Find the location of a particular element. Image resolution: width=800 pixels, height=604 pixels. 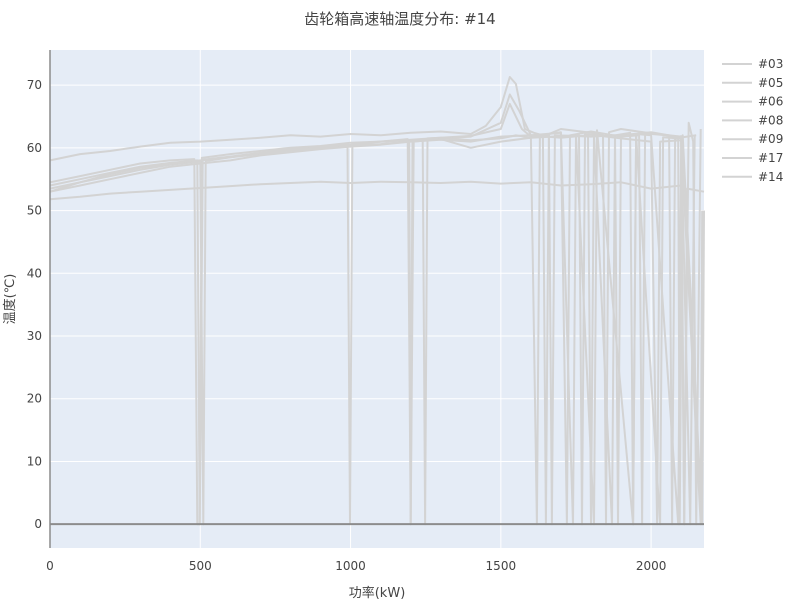

chart-title: 齿轮箱高速轴温度分布: #14 is located at coordinates (399, 19).